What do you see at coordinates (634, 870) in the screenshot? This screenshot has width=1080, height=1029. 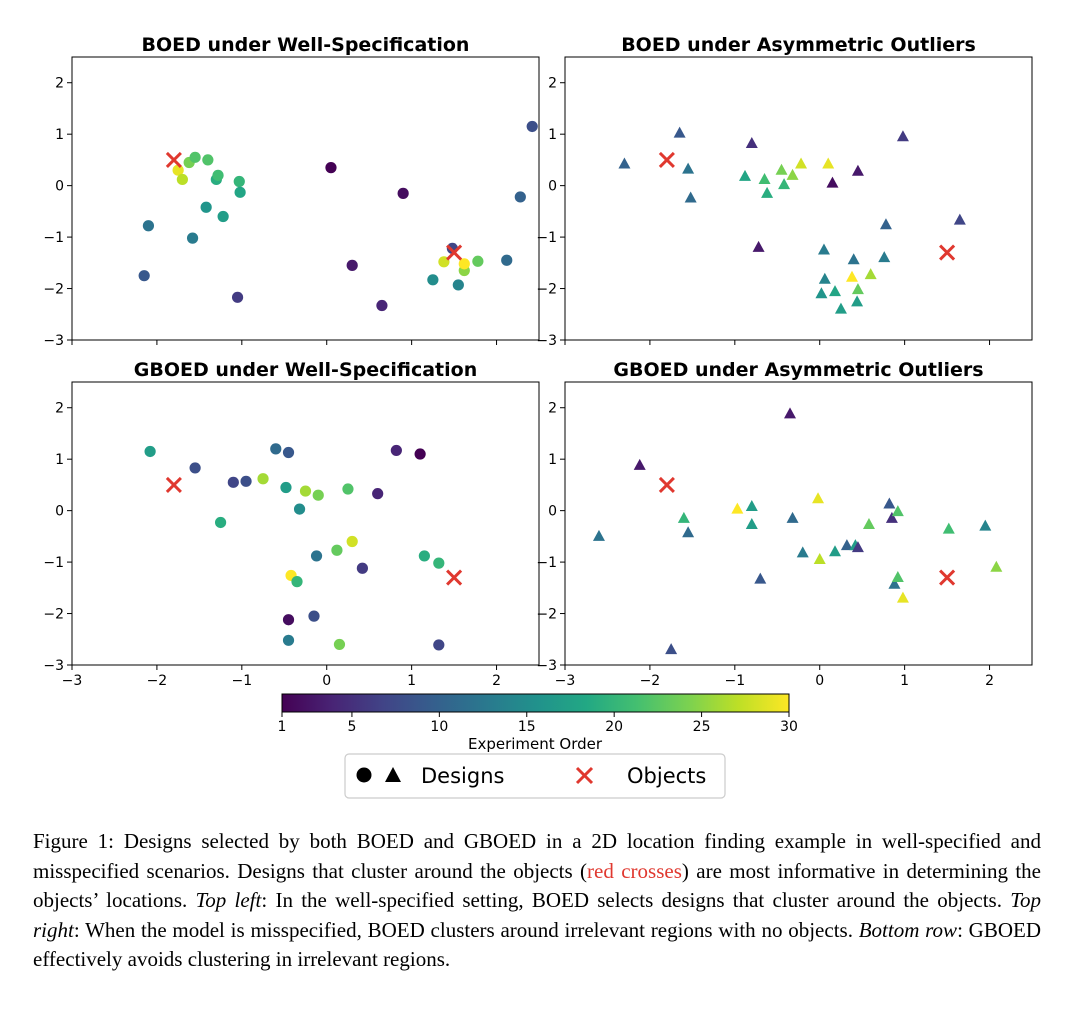 I see `caption-red-crosses-link: red crosses` at bounding box center [634, 870].